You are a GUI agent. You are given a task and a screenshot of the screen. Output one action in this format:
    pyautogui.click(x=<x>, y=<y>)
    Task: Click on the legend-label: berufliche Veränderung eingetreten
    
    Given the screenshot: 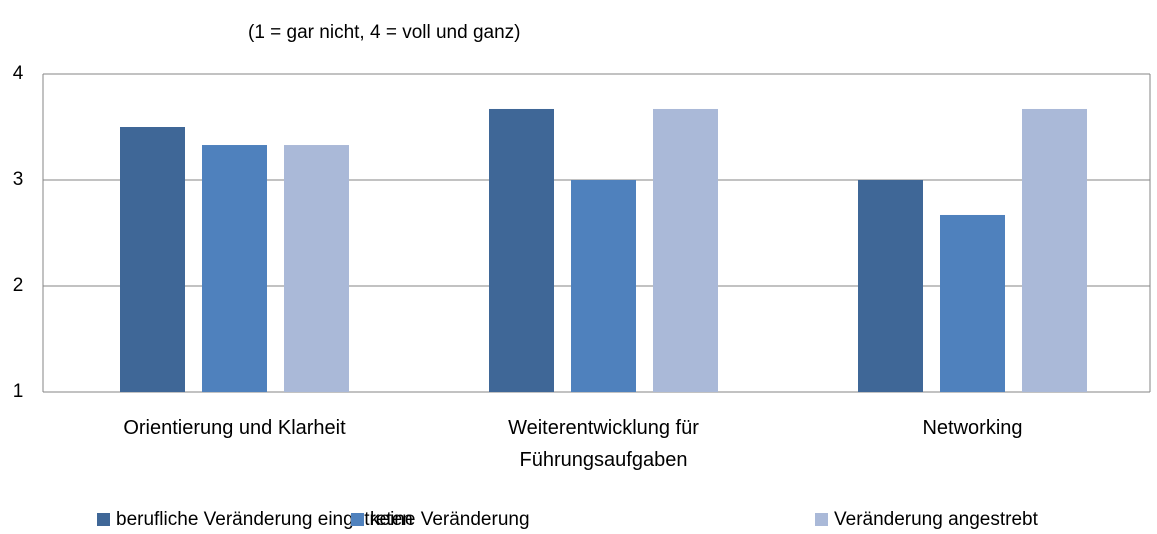 What is the action you would take?
    pyautogui.click(x=264, y=519)
    